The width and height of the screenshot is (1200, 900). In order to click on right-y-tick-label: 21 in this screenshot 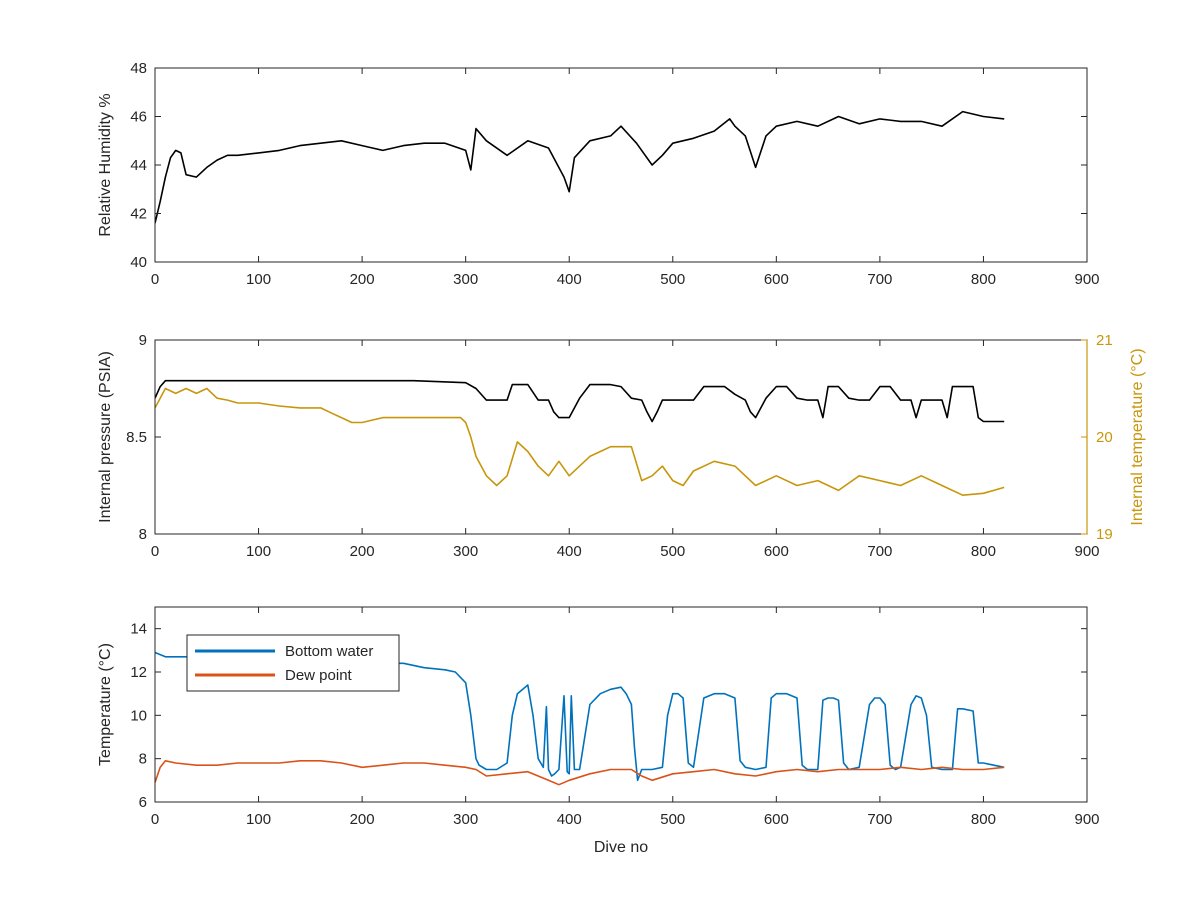, I will do `click(1104, 340)`.